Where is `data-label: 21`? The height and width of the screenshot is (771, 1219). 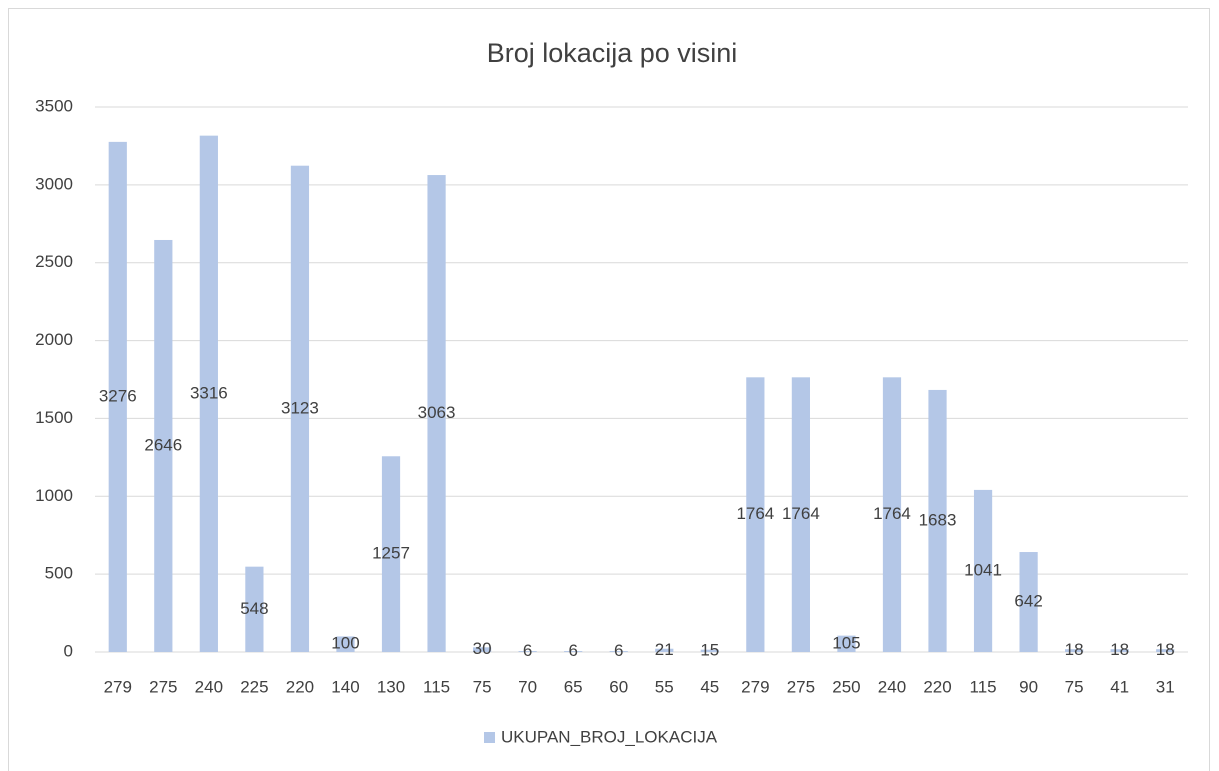 data-label: 21 is located at coordinates (664, 649).